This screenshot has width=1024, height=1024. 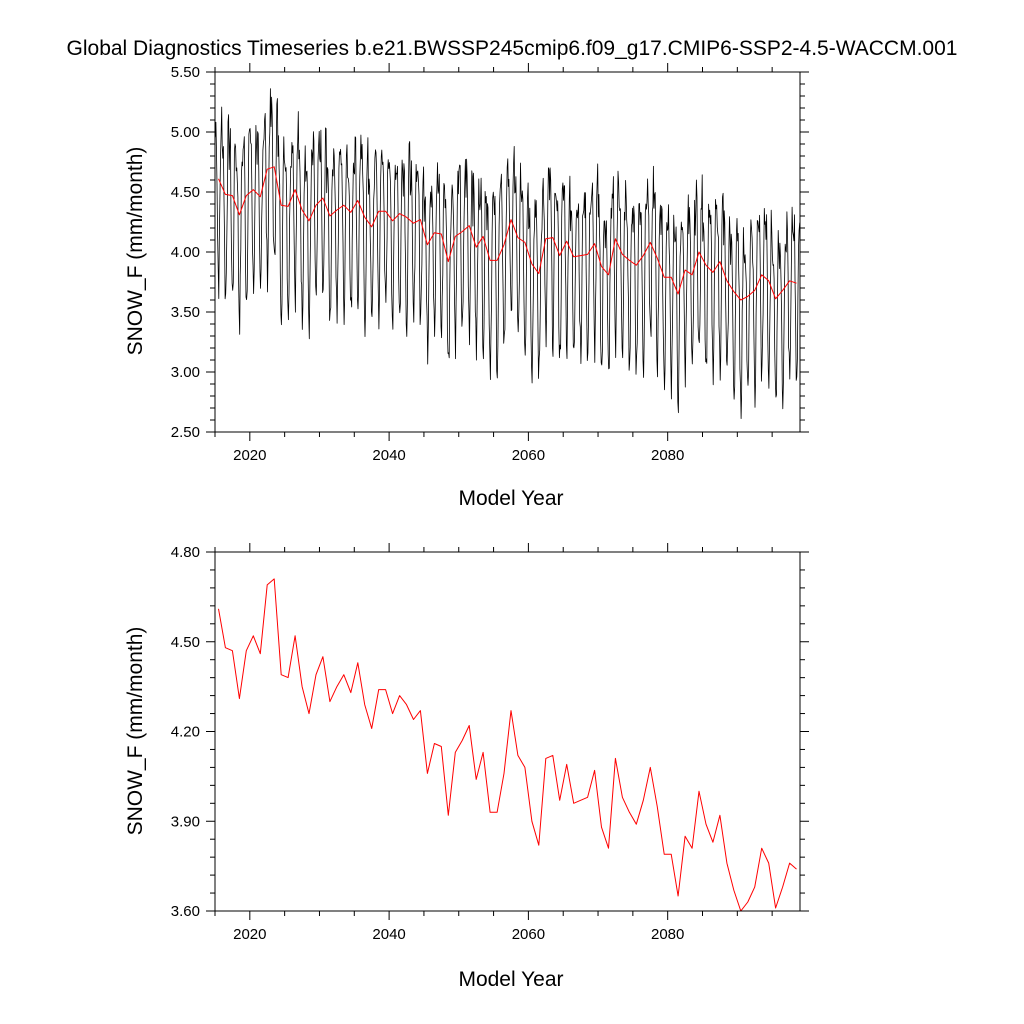 I want to click on bottom-ylabel: SNOW_F (mm/month), so click(x=135, y=731).